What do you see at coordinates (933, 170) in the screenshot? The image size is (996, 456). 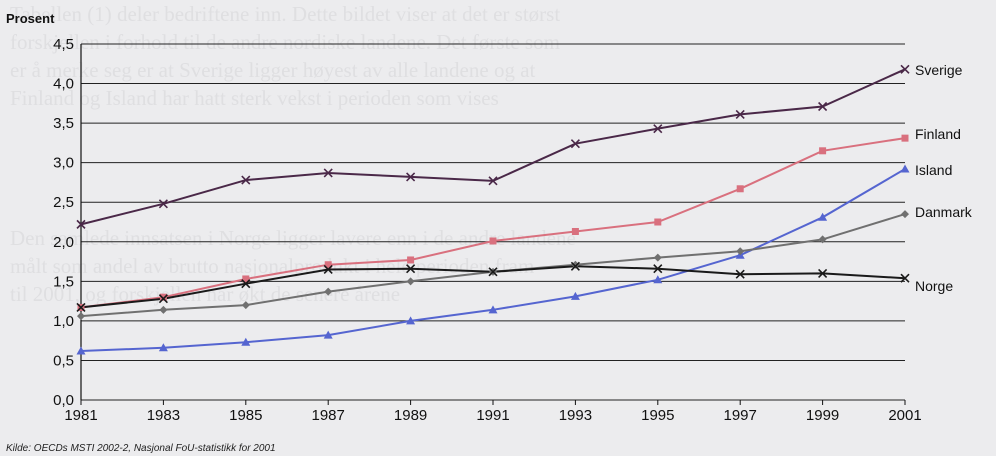 I see `series-label-island: Island` at bounding box center [933, 170].